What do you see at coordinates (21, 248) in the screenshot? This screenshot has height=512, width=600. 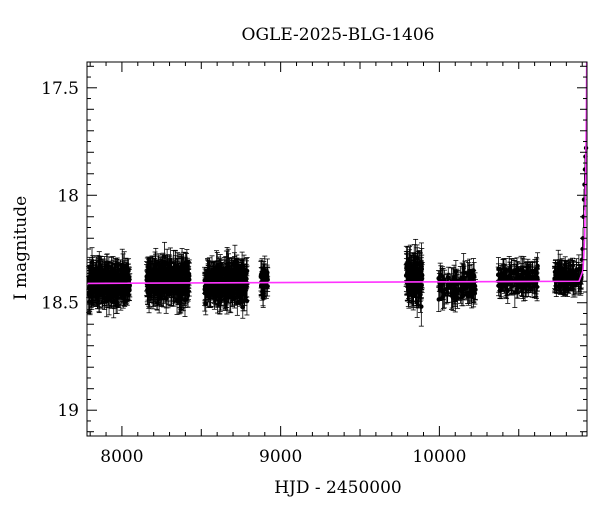 I see `y-axis-title: I magnitude` at bounding box center [21, 248].